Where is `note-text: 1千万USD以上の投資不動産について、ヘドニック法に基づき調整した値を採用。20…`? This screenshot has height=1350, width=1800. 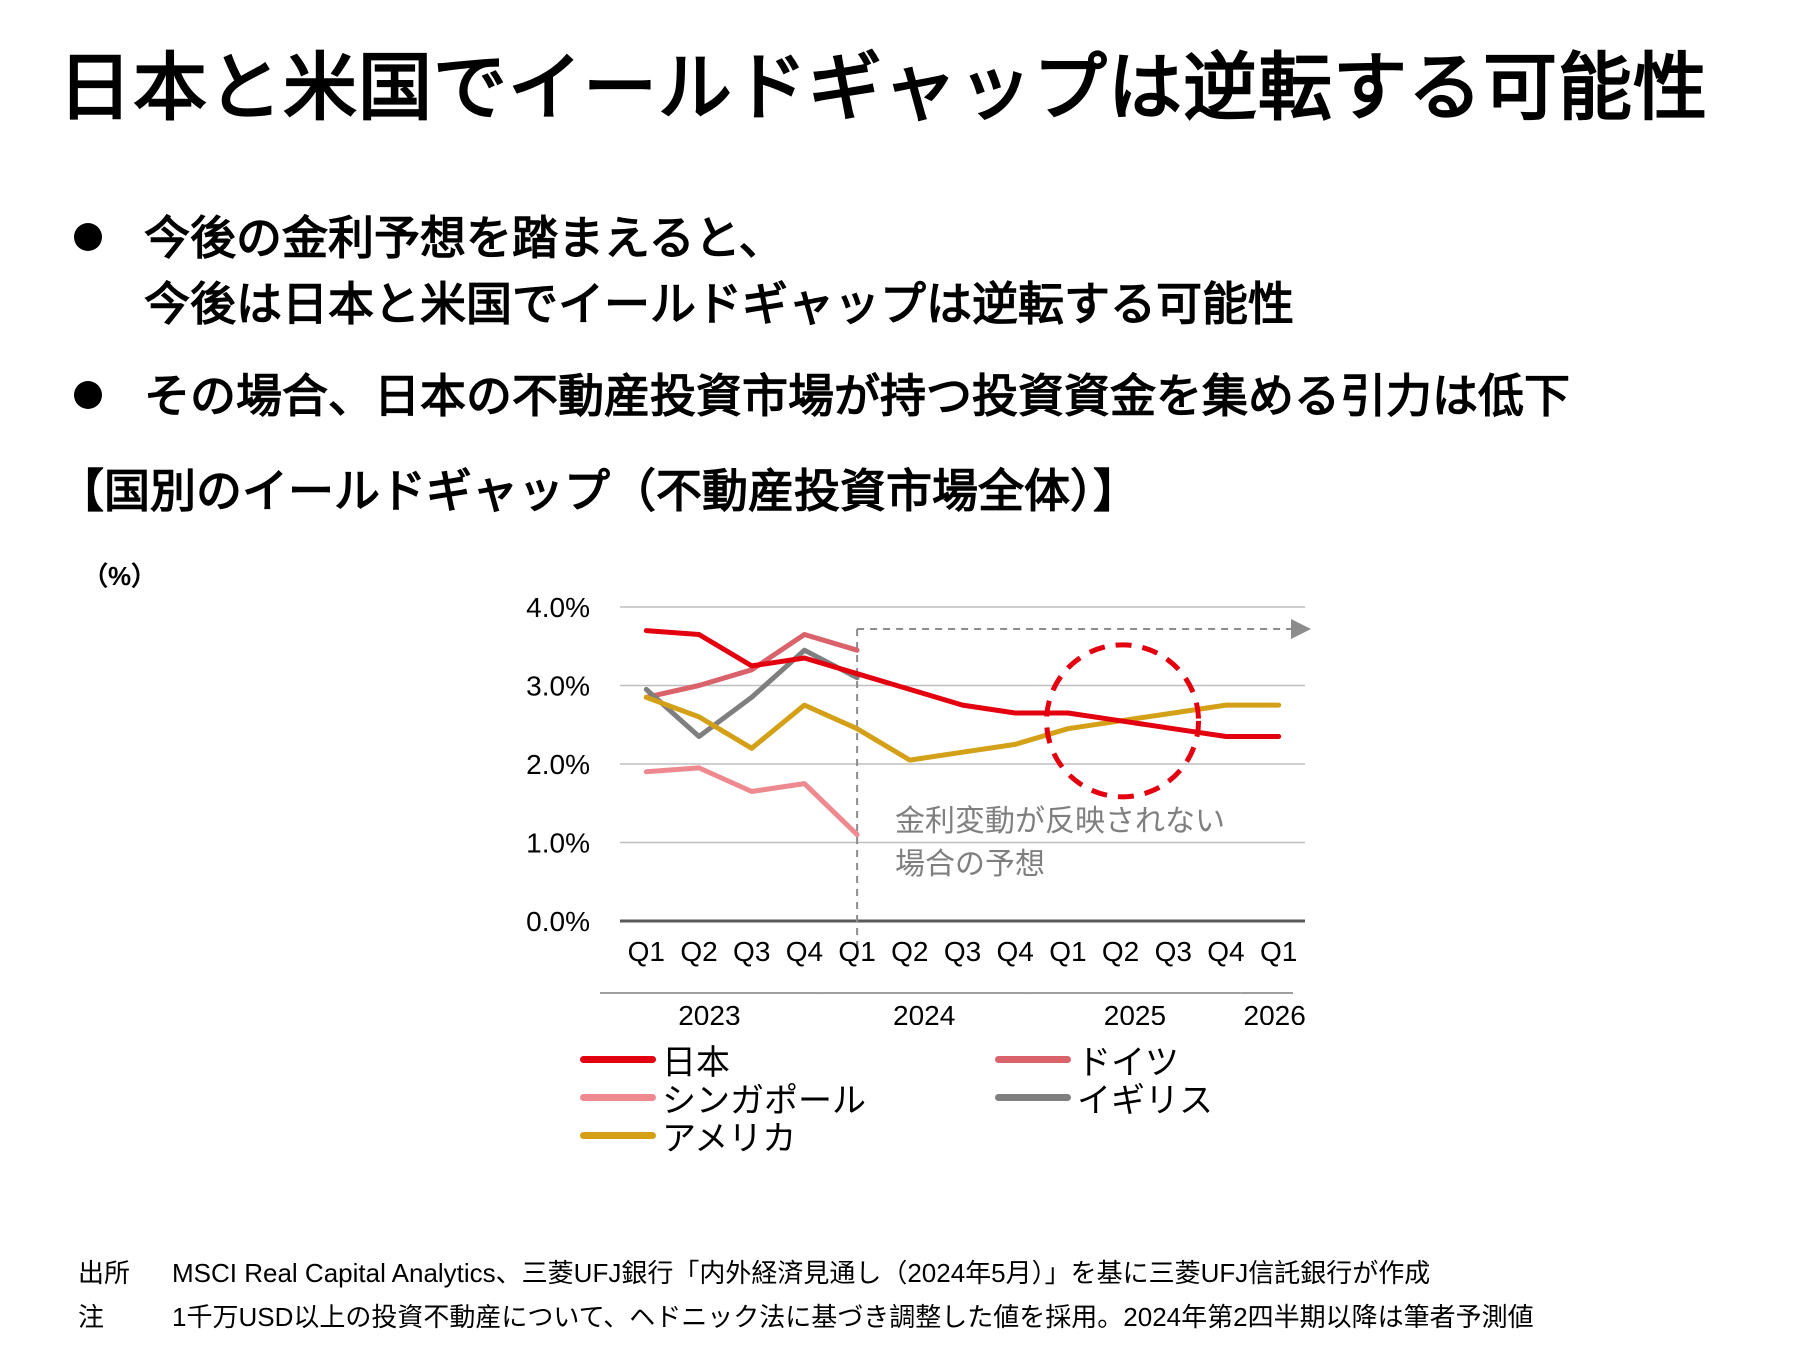
note-text: 1千万USD以上の投資不動産について、ヘドニック法に基づき調整した値を採用。20… is located at coordinates (853, 1317).